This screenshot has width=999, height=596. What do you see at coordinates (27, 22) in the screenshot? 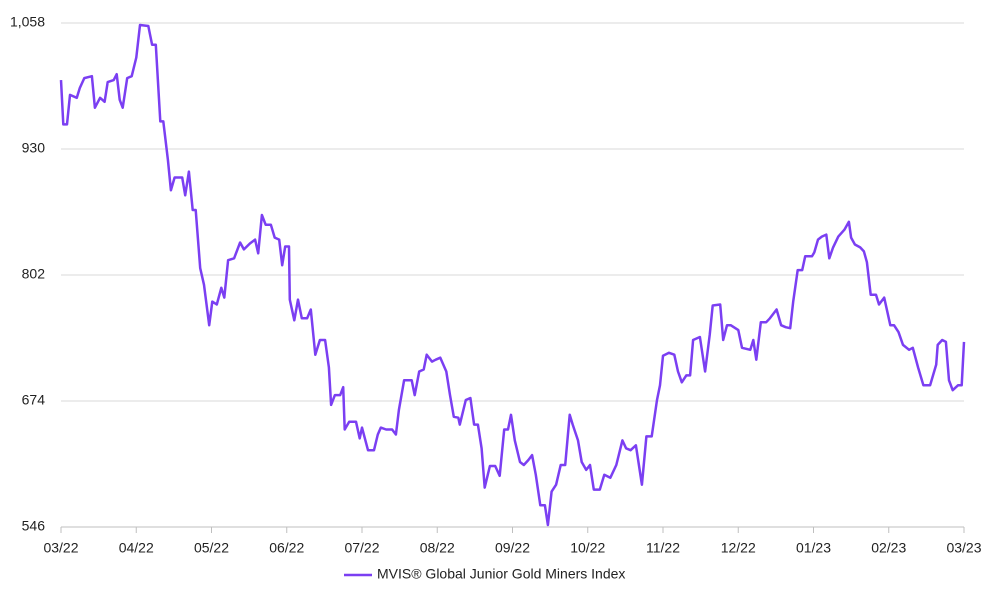
I see `y-tick-label: 1,058` at bounding box center [27, 22].